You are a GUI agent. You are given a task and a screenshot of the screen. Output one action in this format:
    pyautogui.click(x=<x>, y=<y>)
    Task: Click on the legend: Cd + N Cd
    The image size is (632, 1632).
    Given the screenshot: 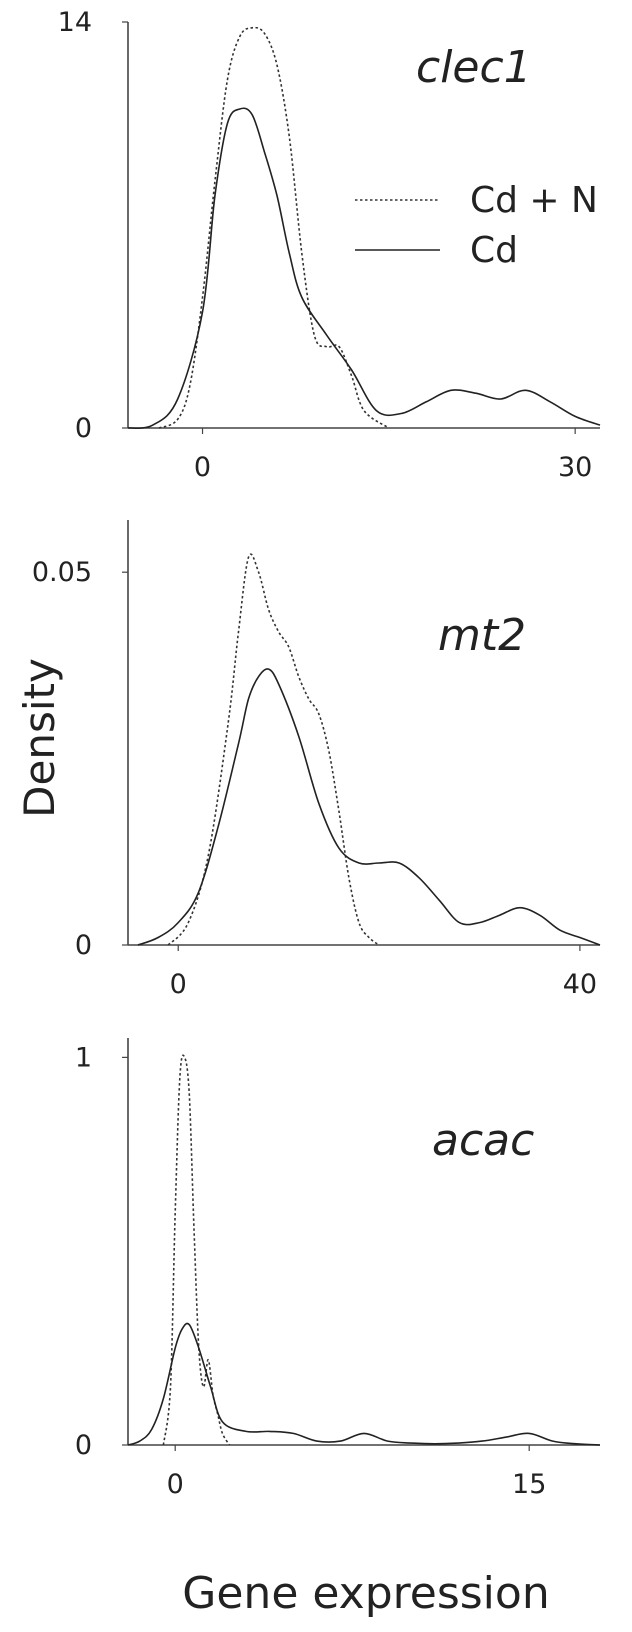 What is the action you would take?
    pyautogui.click(x=476, y=225)
    